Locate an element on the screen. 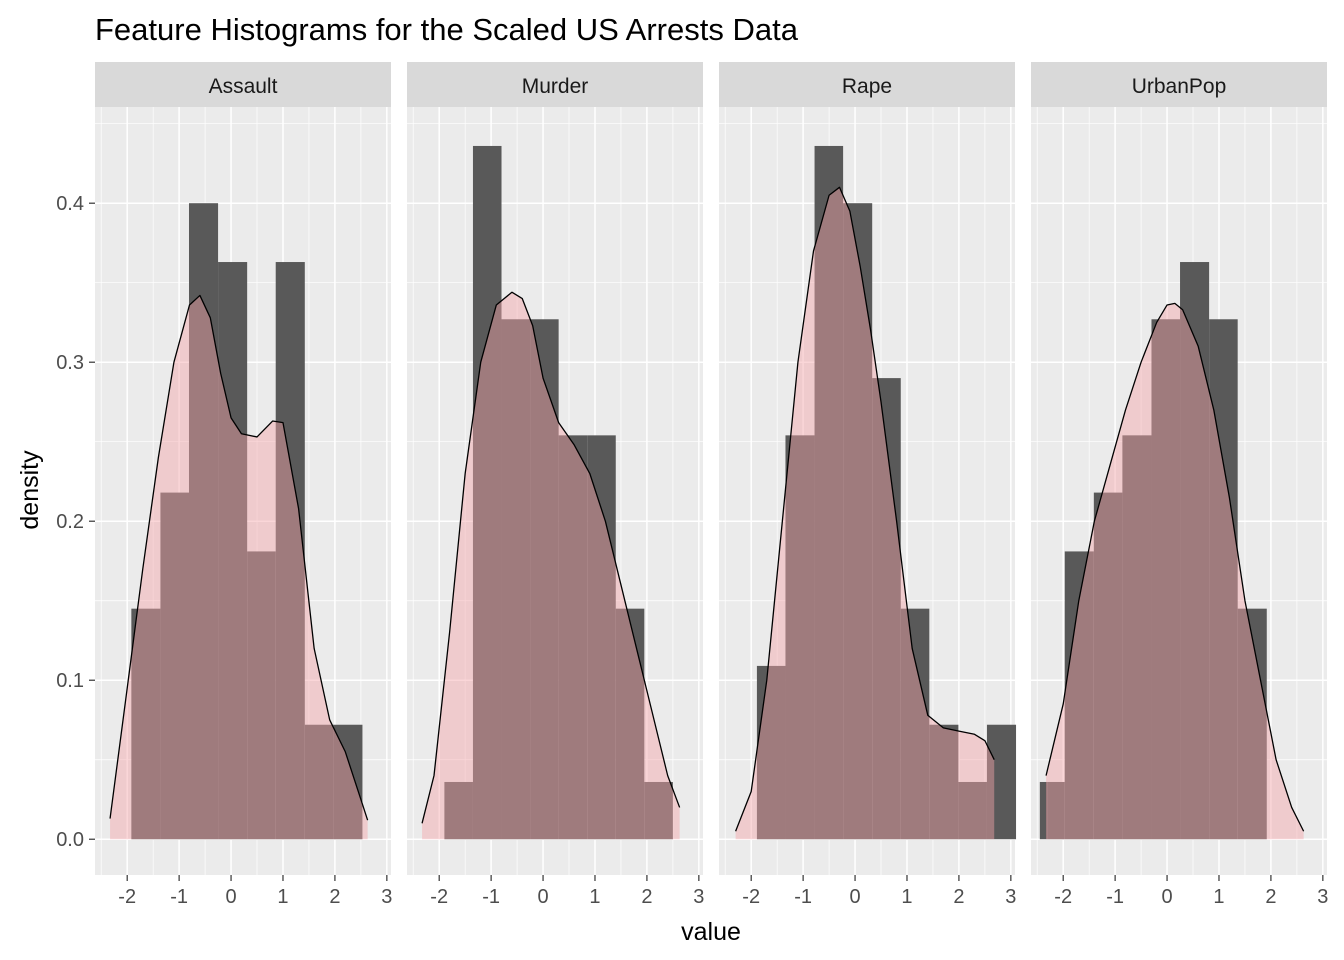  y-axis: 0.0 0.1 0.2 0.3 0.4 is located at coordinates (75, 522).